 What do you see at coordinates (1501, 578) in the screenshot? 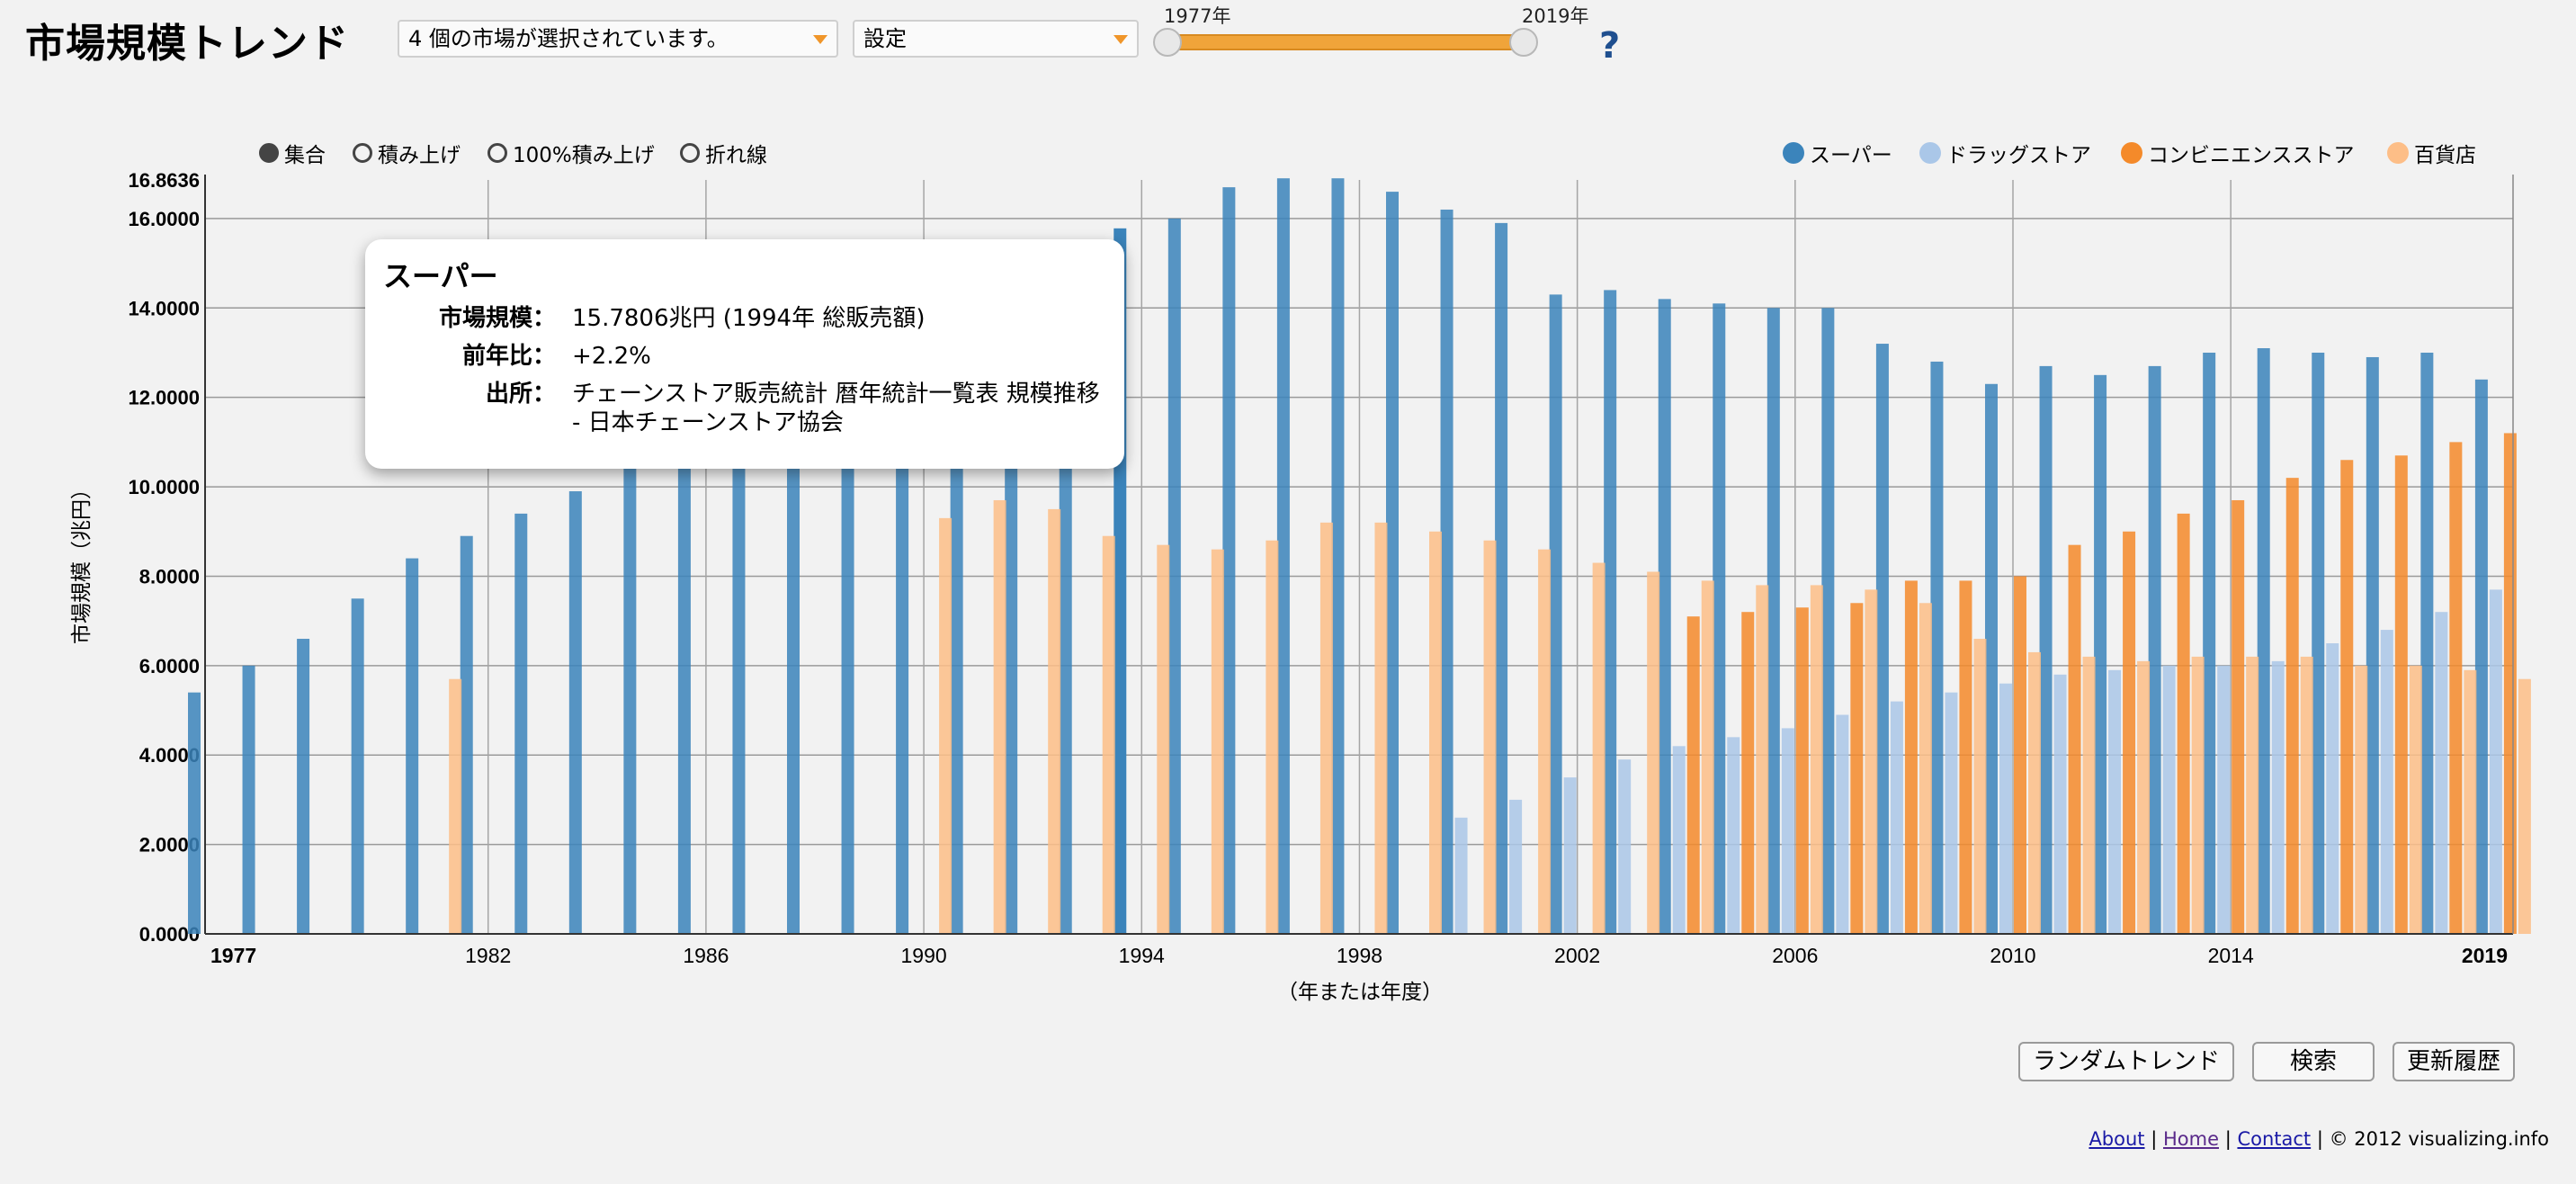
I see `bar-0-2001` at bounding box center [1501, 578].